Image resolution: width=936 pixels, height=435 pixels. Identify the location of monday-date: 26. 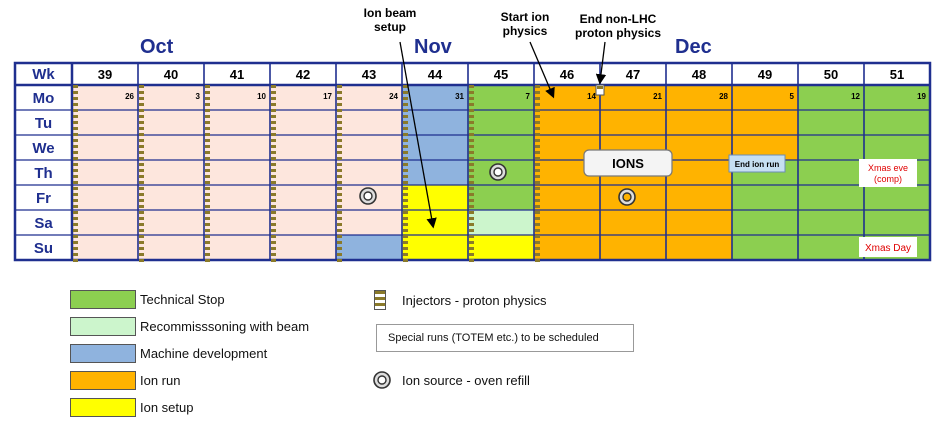
(129, 96).